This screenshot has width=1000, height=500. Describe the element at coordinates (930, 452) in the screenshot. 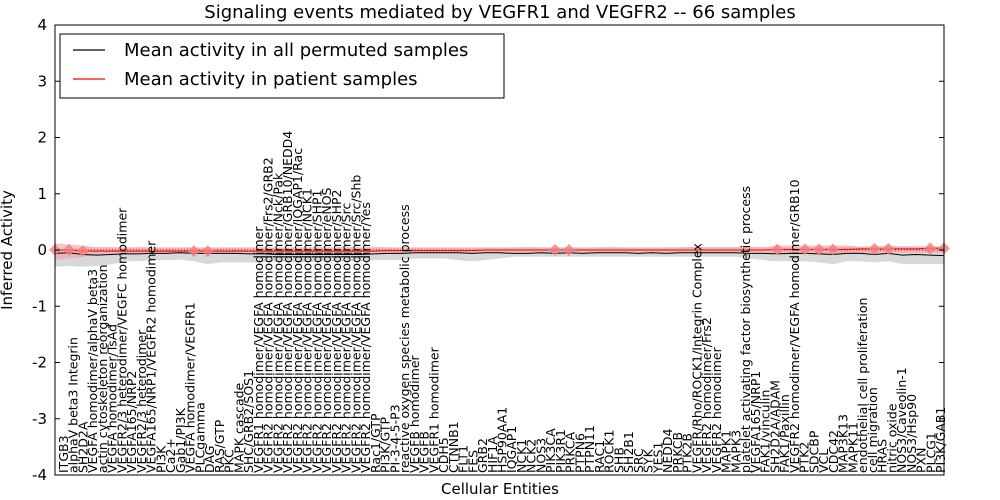

I see `x-tick-label: PLCG1` at that location.